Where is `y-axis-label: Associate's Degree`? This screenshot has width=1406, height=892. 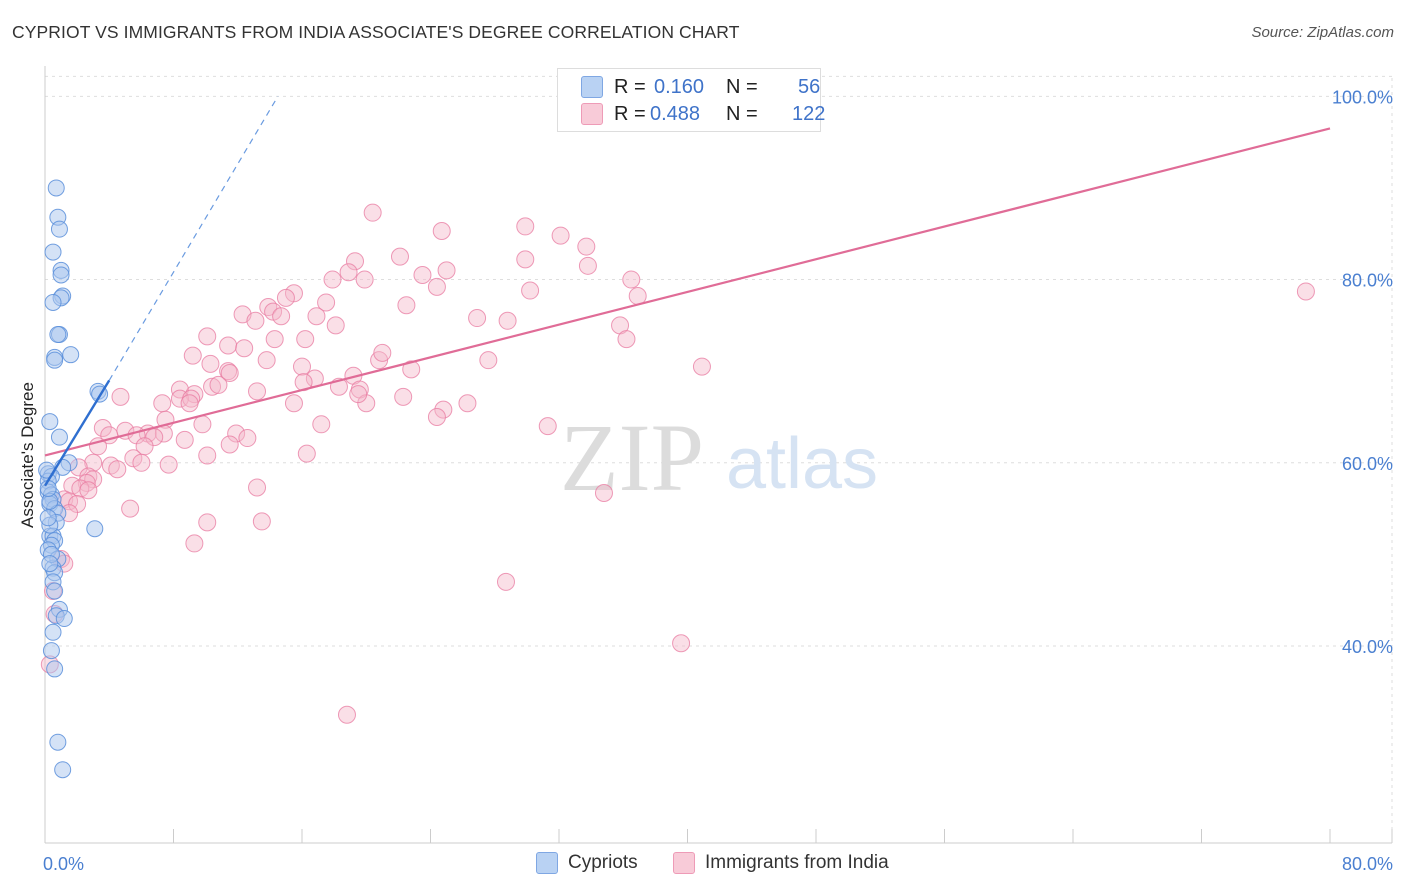
y-axis-label: Associate's Degree is located at coordinates (27, 455).